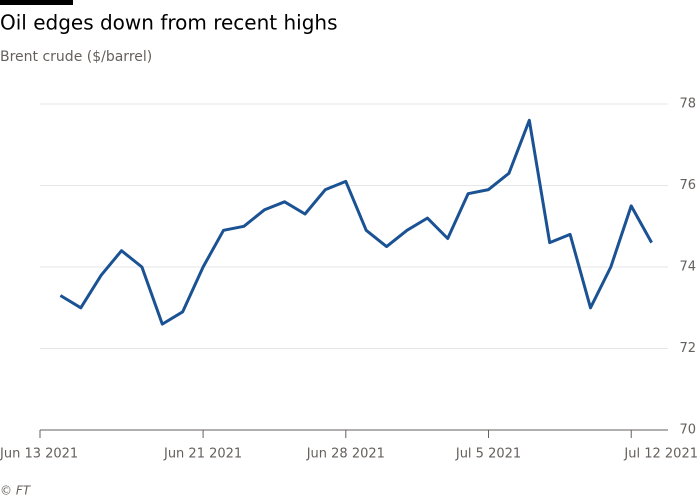 The height and width of the screenshot is (500, 700). Describe the element at coordinates (76, 57) in the screenshot. I see `chart-subtitle: Brent crude ($/barrel)` at that location.